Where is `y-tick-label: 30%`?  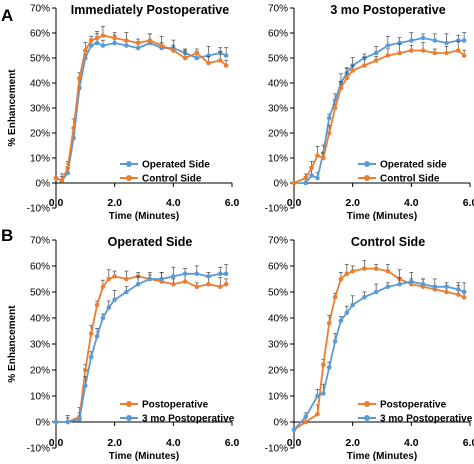
y-tick-label: 30% is located at coordinates (40, 109).